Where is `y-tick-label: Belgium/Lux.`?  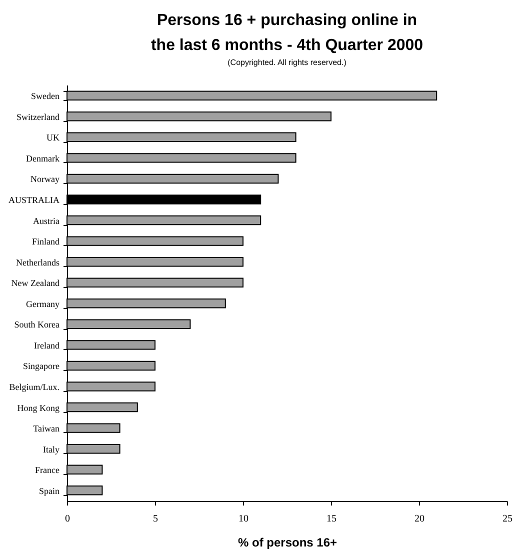
y-tick-label: Belgium/Lux. is located at coordinates (34, 387).